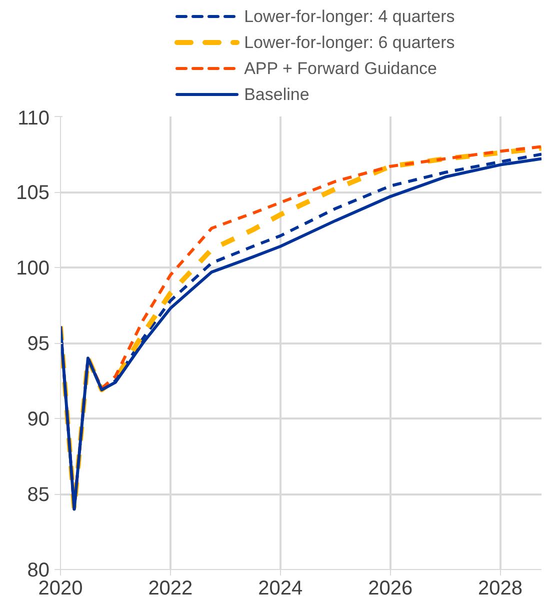  What do you see at coordinates (349, 16) in the screenshot?
I see `legend-label: Lower-for-longer: 4 quarters` at bounding box center [349, 16].